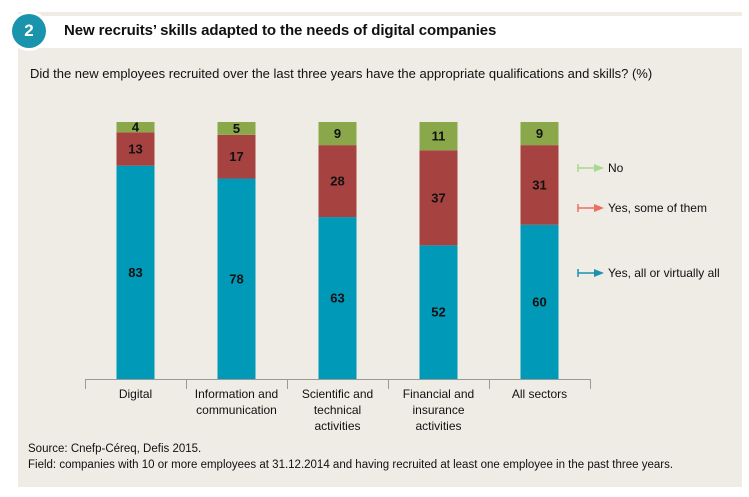 Image resolution: width=749 pixels, height=497 pixels. I want to click on legend-label-no: No, so click(616, 168).